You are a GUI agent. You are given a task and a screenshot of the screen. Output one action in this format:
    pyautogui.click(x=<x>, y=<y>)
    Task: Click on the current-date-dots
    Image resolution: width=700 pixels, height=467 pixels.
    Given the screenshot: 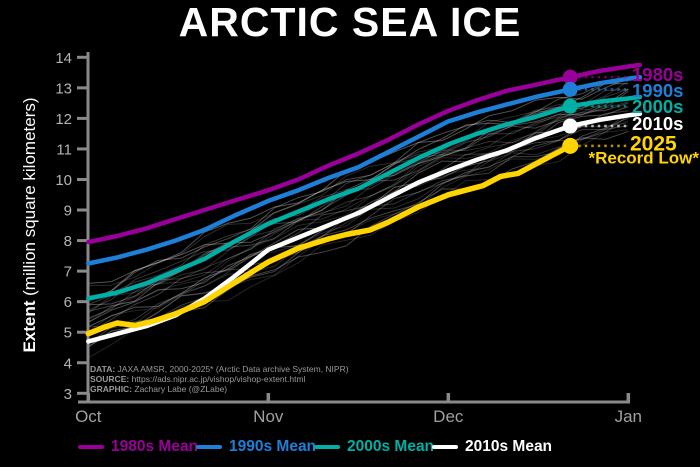 What is the action you would take?
    pyautogui.click(x=570, y=111)
    